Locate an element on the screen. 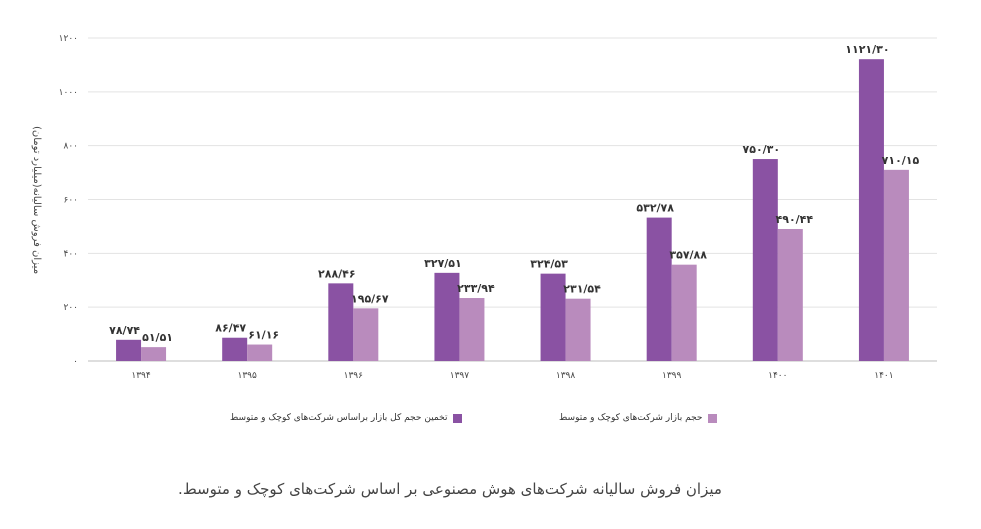 Image resolution: width=981 pixels, height=529 pixels. legend-label-series-2: حجم بازار شرکت‌های کوچک و متوسط is located at coordinates (631, 418).